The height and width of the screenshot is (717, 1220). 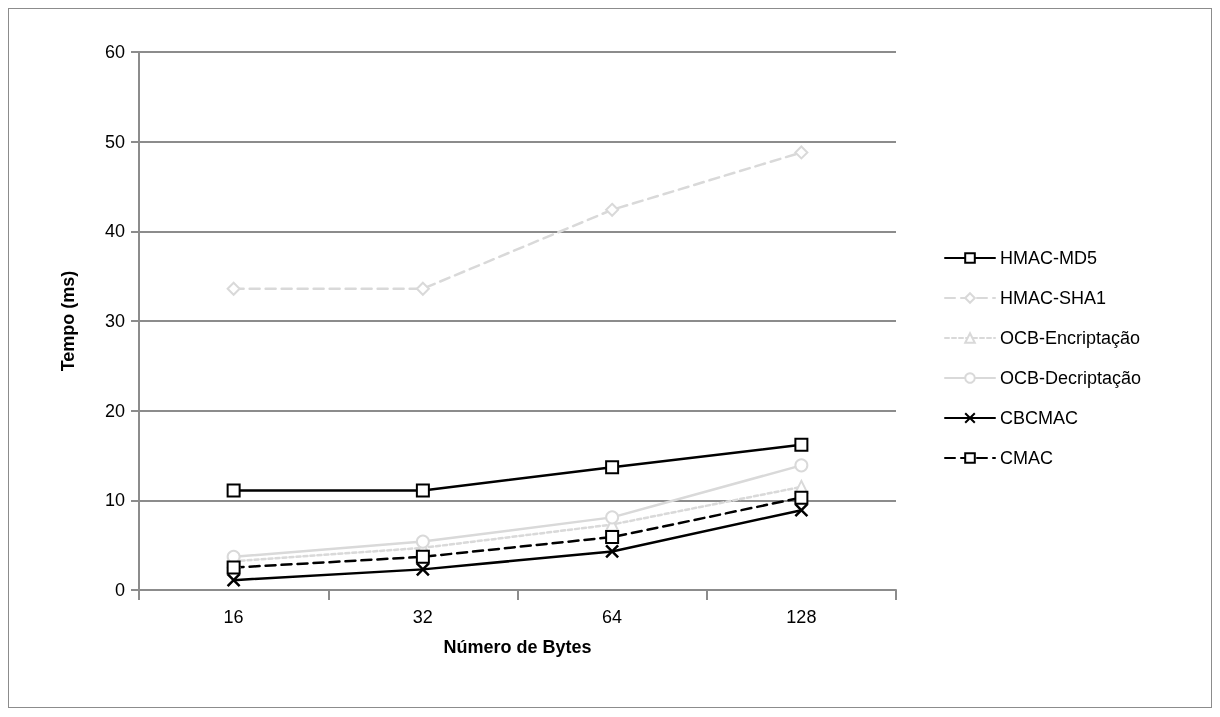 What do you see at coordinates (801, 617) in the screenshot?
I see `x-tick-label: 128` at bounding box center [801, 617].